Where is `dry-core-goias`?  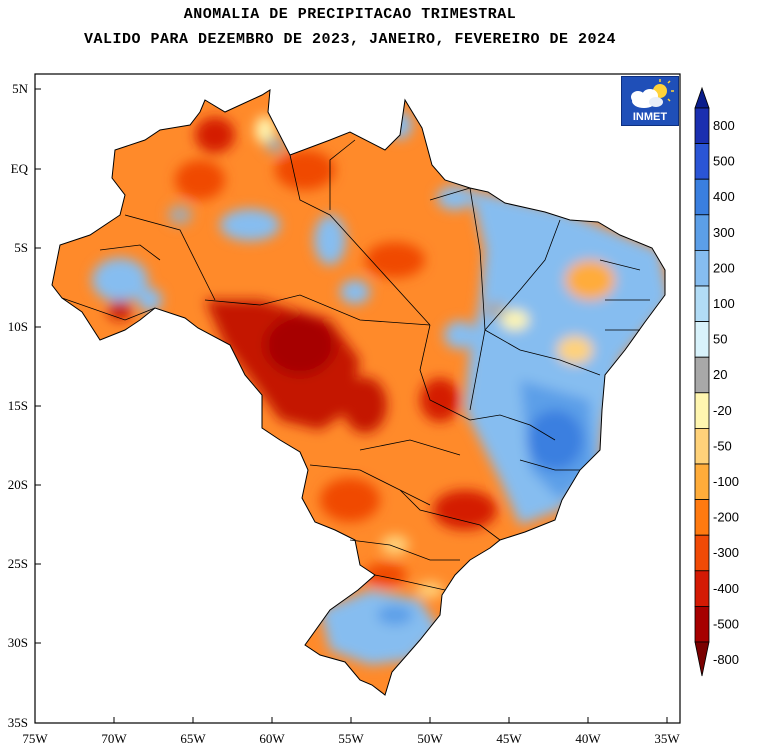
dry-core-goias is located at coordinates (365, 405).